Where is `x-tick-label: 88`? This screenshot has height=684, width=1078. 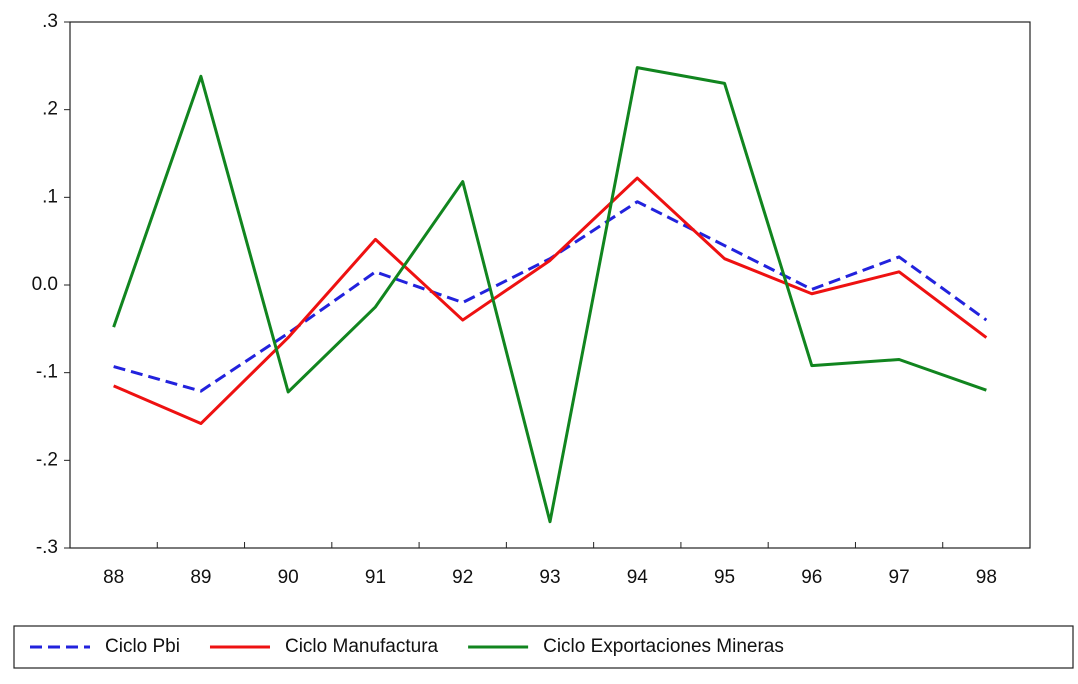 x-tick-label: 88 is located at coordinates (113, 577).